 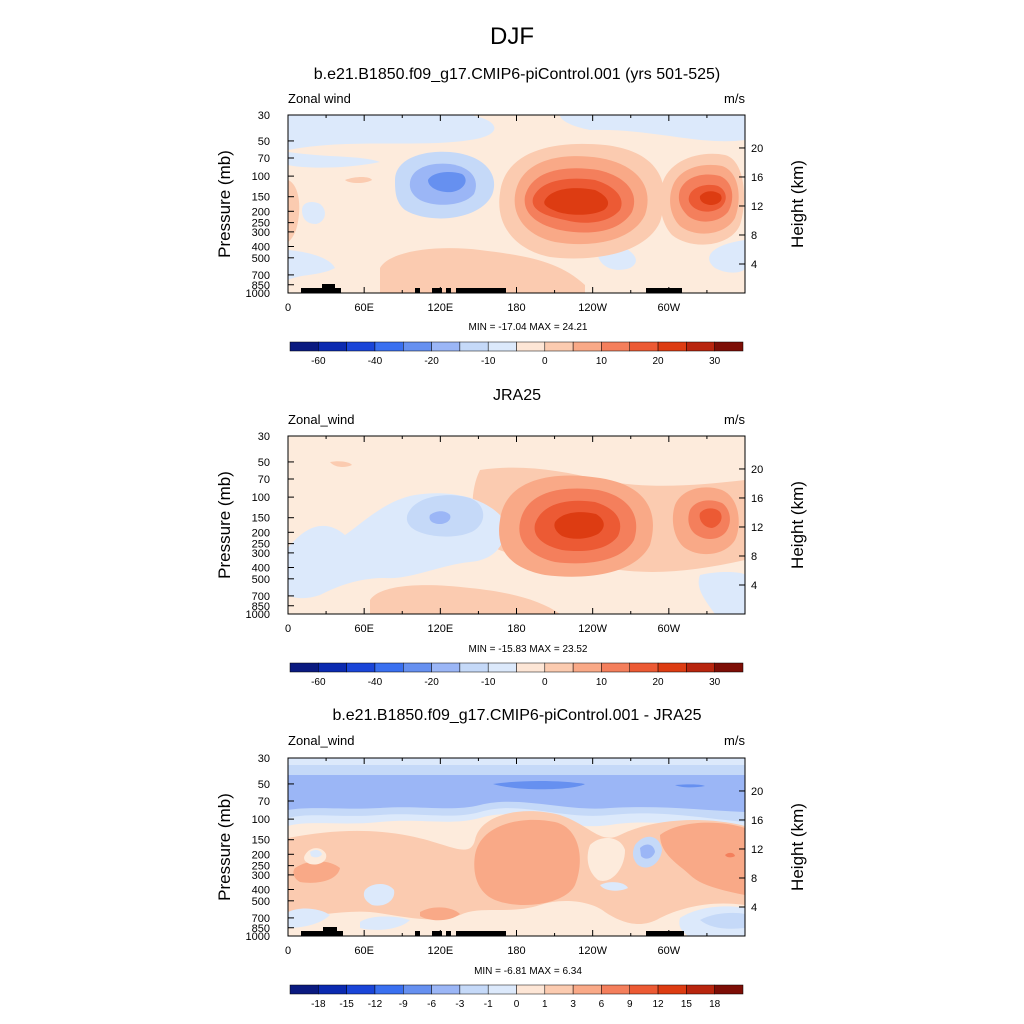 I want to click on units-label: m/s, so click(x=734, y=98).